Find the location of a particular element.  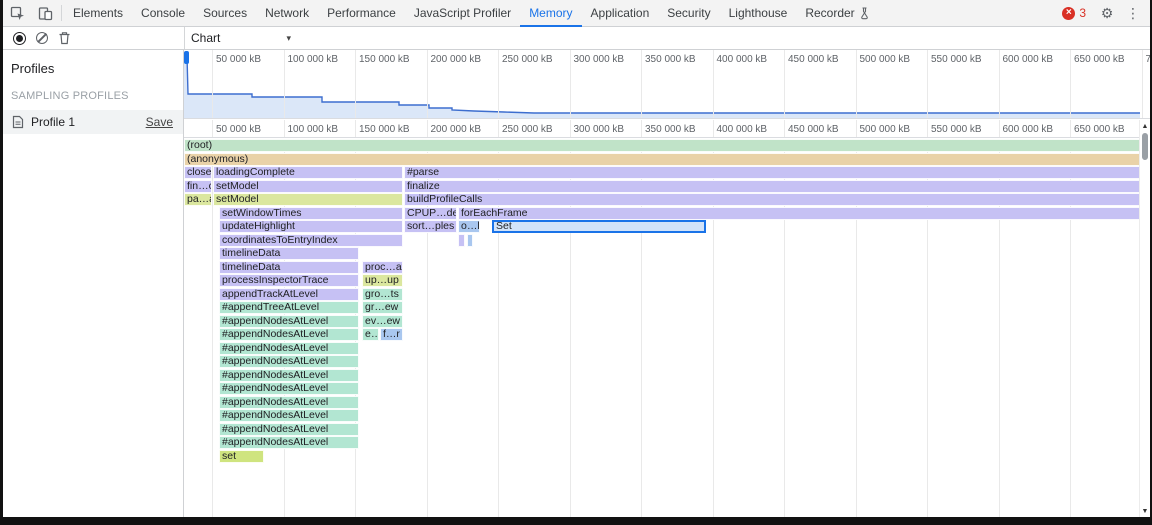

flame-block: buildProfileCalls is located at coordinates (772, 199).